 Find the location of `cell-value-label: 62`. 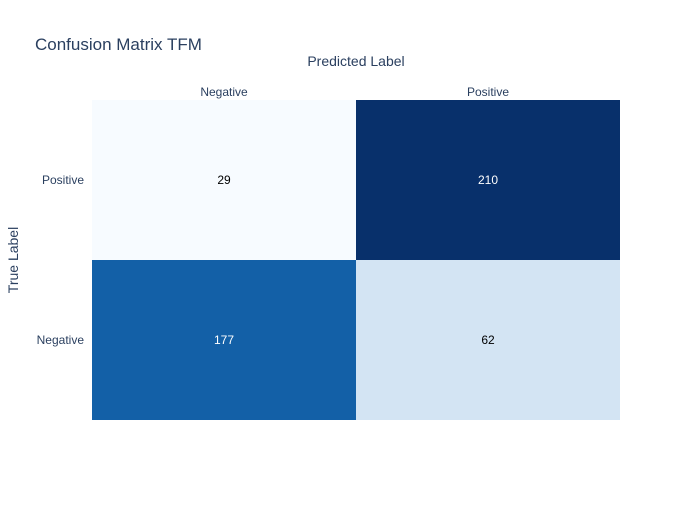

cell-value-label: 62 is located at coordinates (488, 340).